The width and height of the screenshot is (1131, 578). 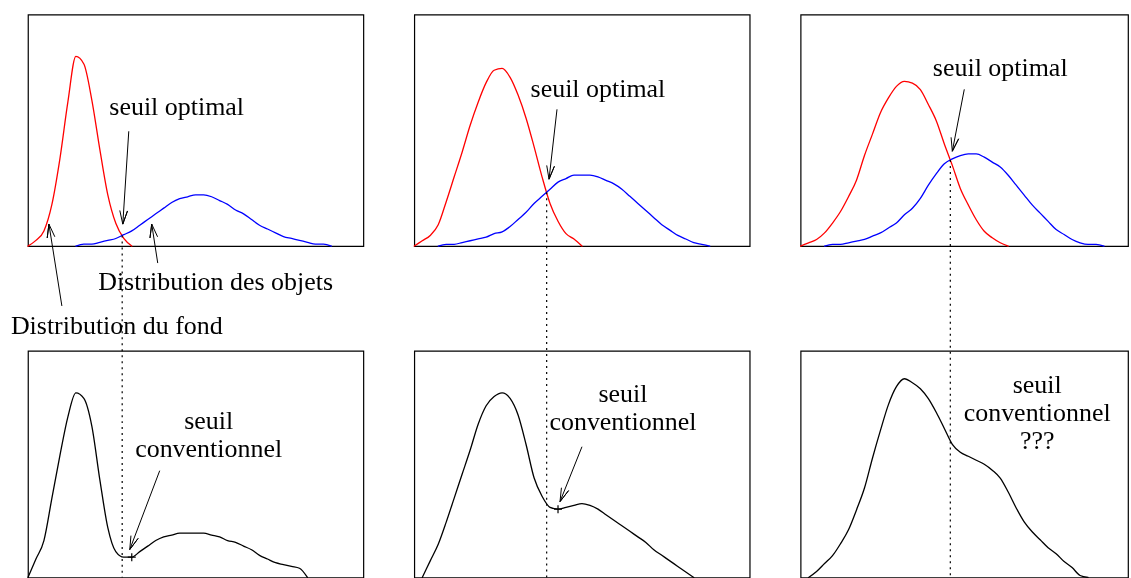 I want to click on annotation: seuil conventionnel ???, so click(x=1037, y=412).